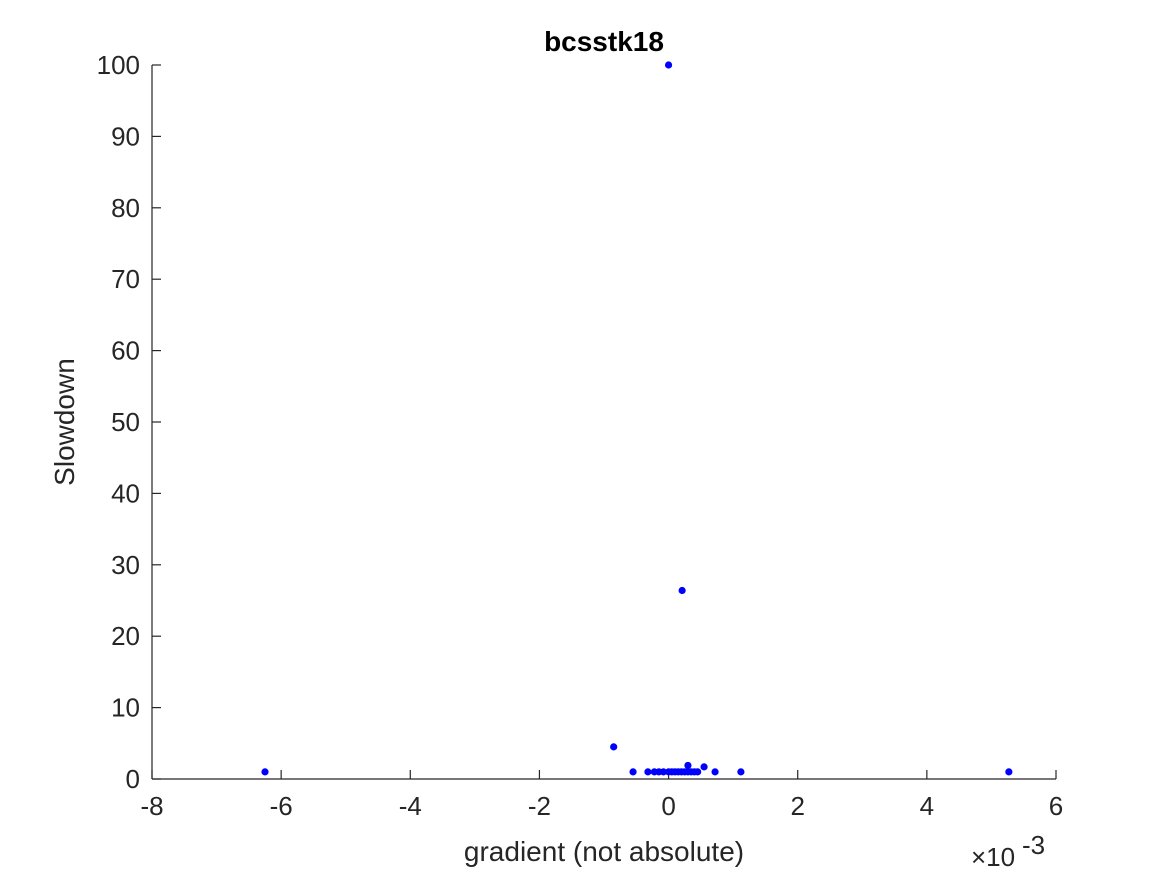 Image resolution: width=1167 pixels, height=875 pixels. I want to click on chart-title: bcsstk18, so click(604, 41).